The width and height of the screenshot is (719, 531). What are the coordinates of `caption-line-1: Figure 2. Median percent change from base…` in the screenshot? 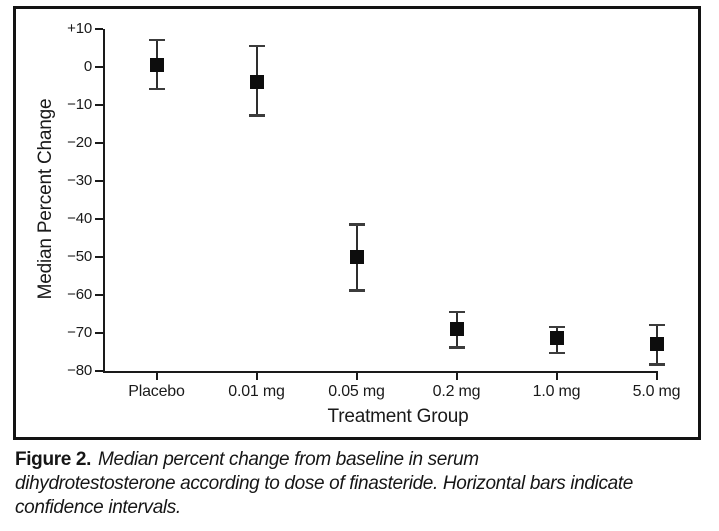 It's located at (364, 460).